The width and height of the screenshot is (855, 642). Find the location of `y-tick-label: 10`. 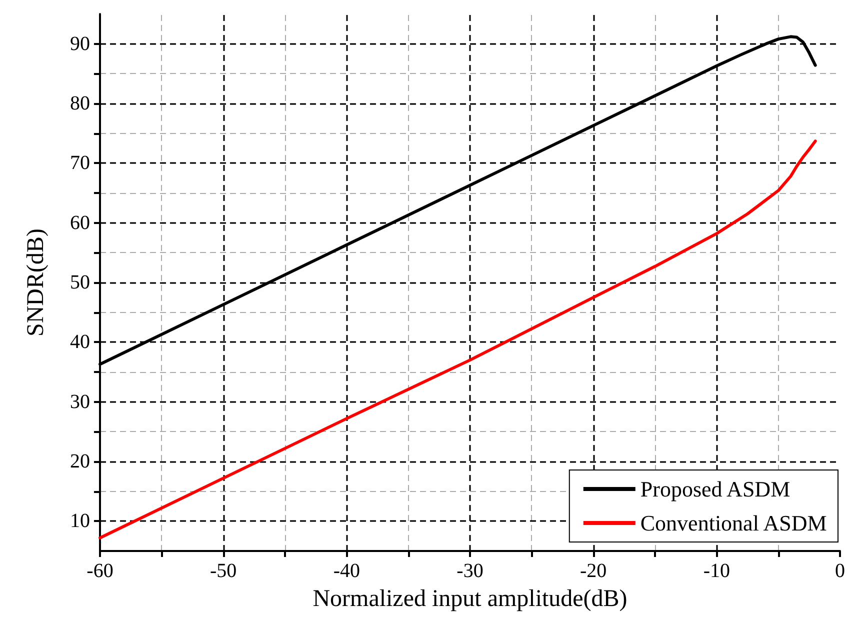

y-tick-label: 10 is located at coordinates (80, 521).